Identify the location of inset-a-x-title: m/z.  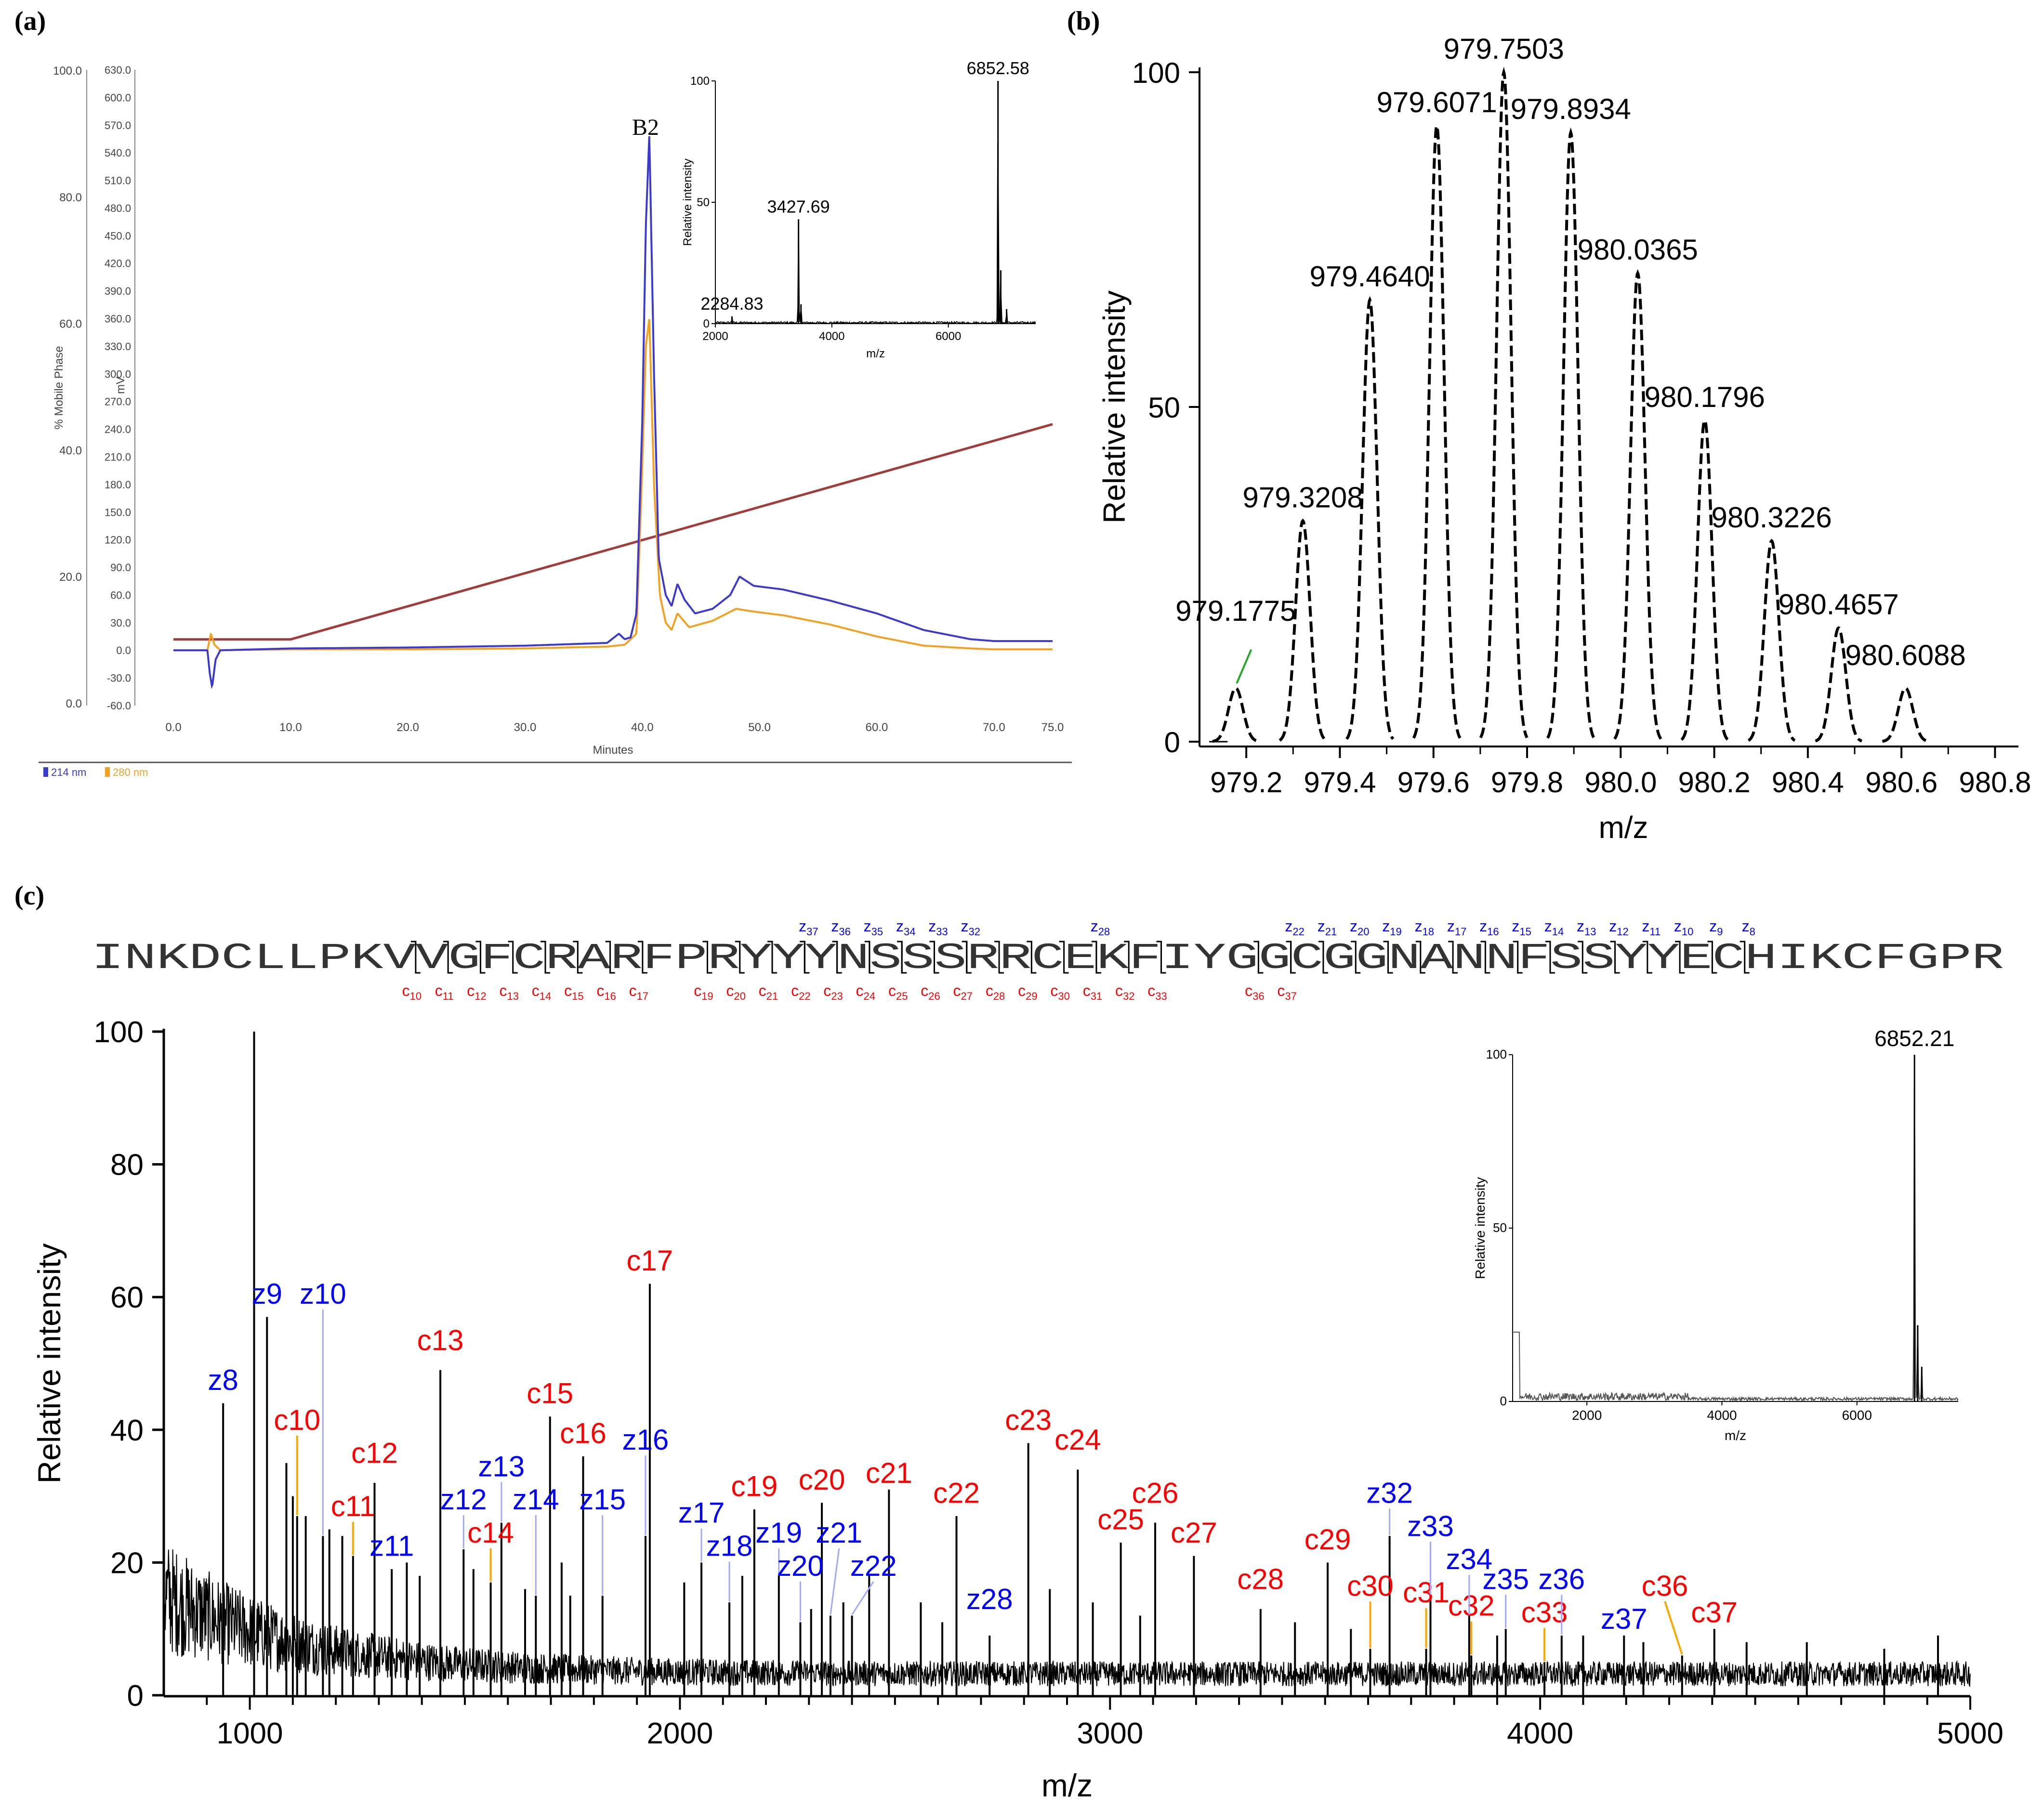
(876, 354).